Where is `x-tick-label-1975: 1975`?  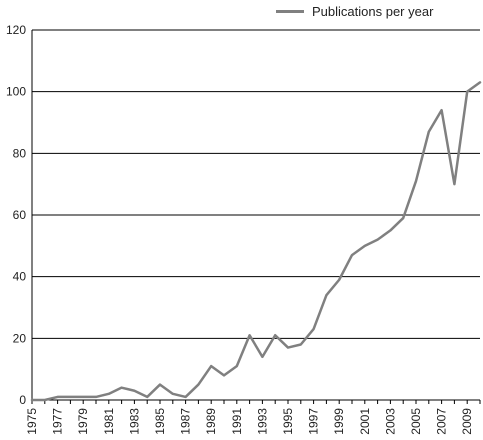 x-tick-label-1975: 1975 is located at coordinates (32, 421).